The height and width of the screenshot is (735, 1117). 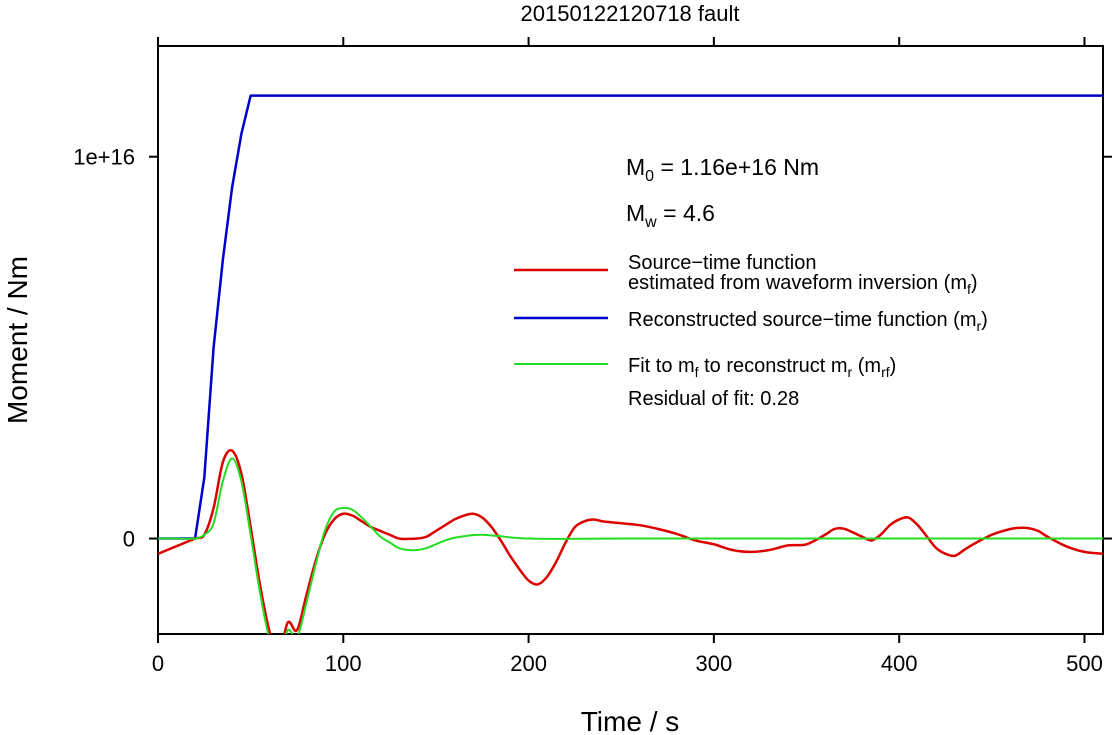 I want to click on legend-label-1: Reconstructed source−time function (mr), so click(x=808, y=321).